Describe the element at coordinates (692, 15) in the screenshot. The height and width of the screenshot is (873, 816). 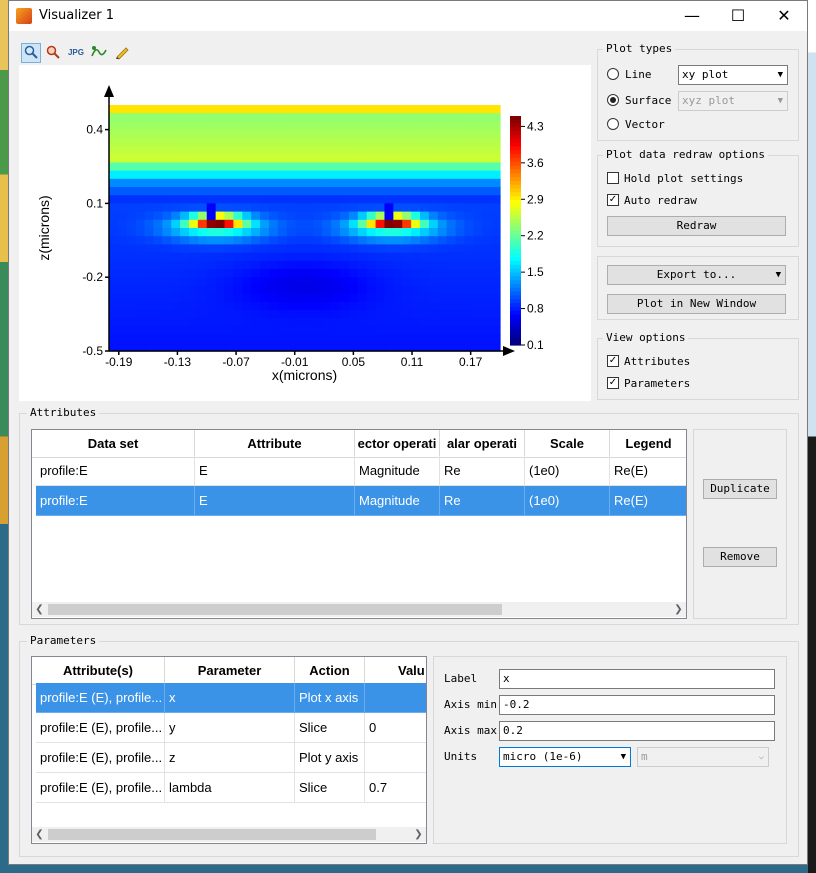
I see `minimize-button: —` at that location.